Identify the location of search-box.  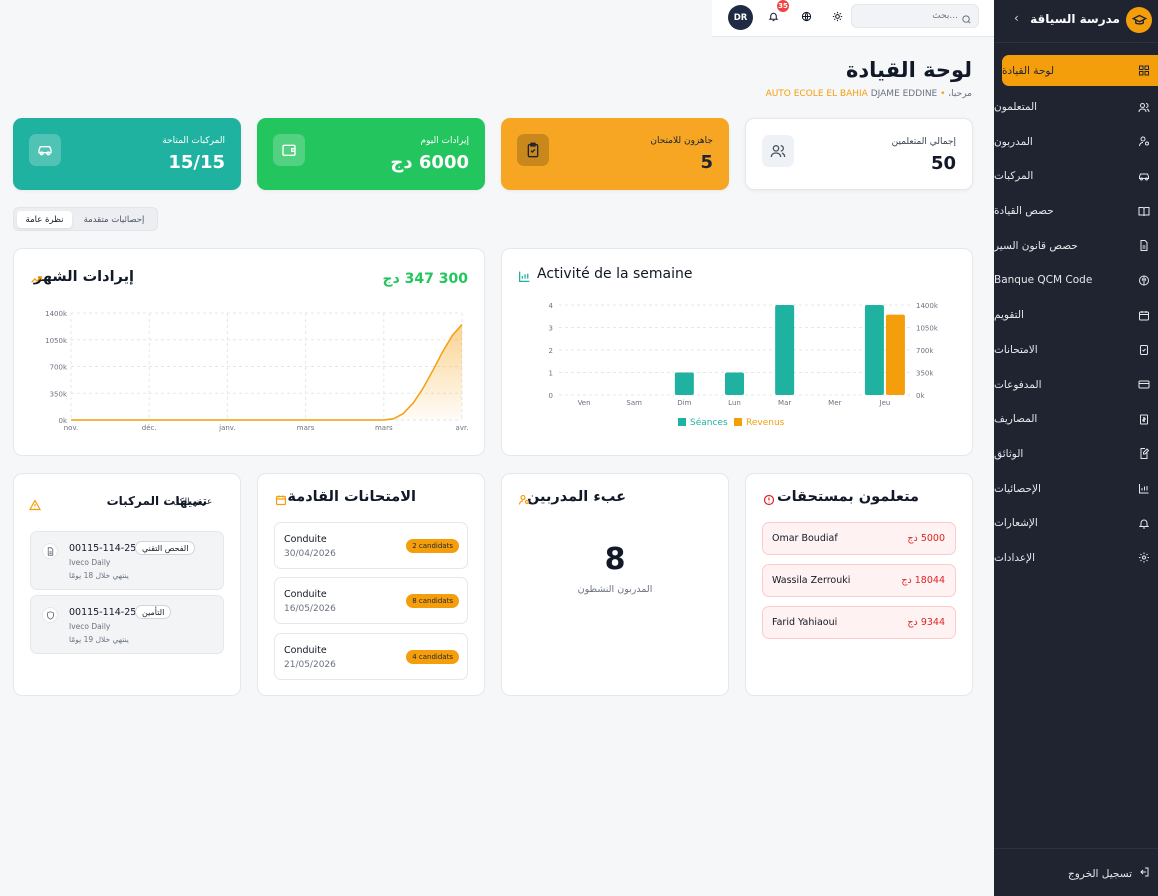
(915, 16).